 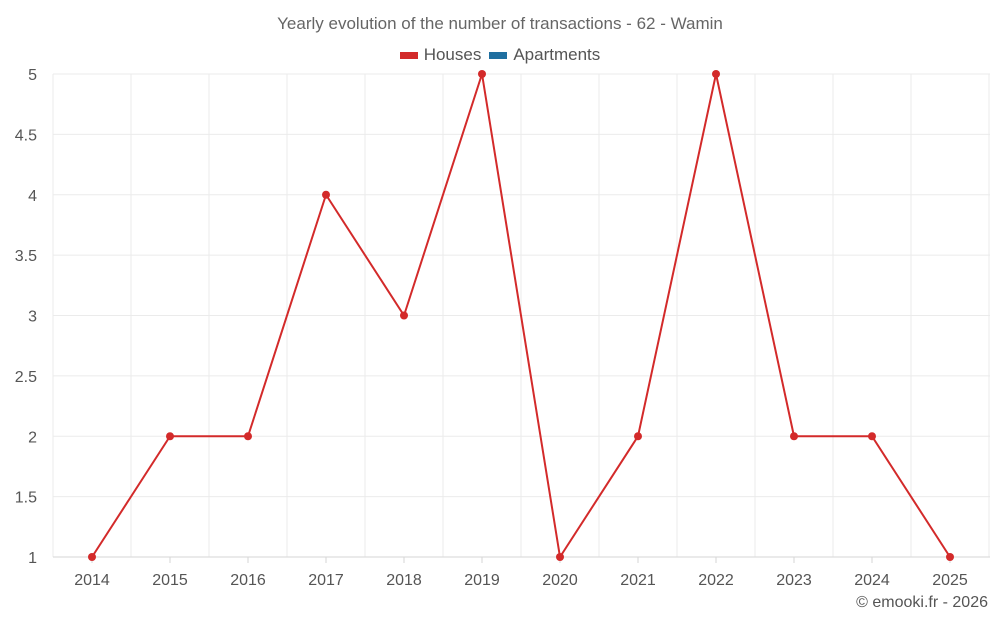 I want to click on legend-item-apartments: Apartments, so click(x=544, y=55).